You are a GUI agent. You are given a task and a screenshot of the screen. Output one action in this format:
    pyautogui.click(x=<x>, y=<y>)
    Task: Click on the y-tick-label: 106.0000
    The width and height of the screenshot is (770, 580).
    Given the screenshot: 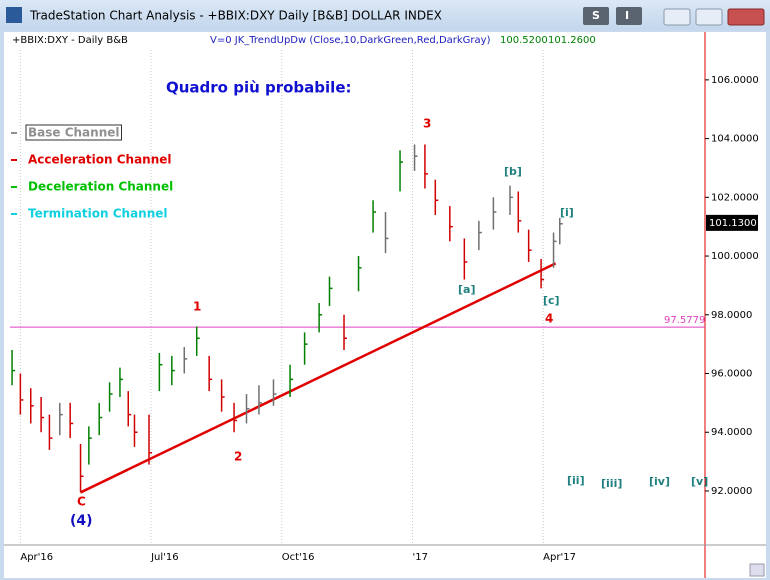 What is the action you would take?
    pyautogui.click(x=735, y=80)
    